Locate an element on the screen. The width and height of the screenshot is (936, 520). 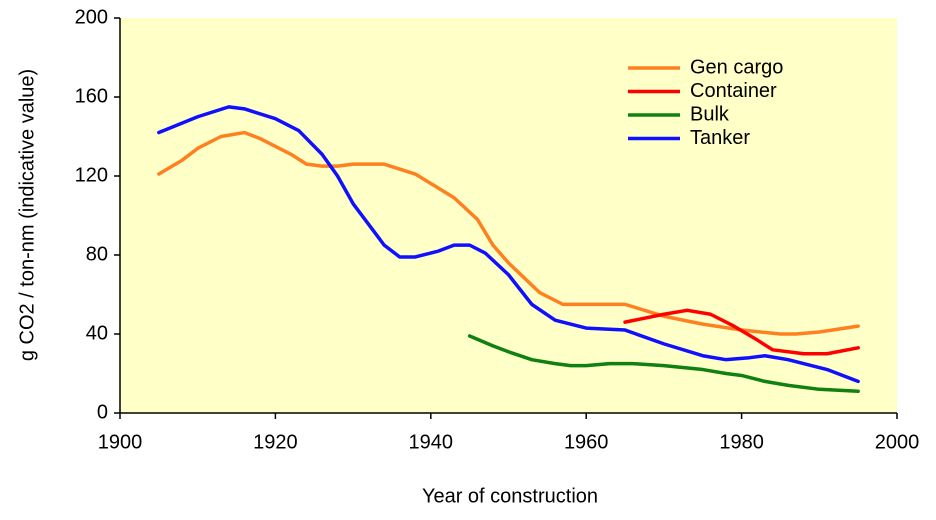
y-tick-label: 80 is located at coordinates (97, 254).